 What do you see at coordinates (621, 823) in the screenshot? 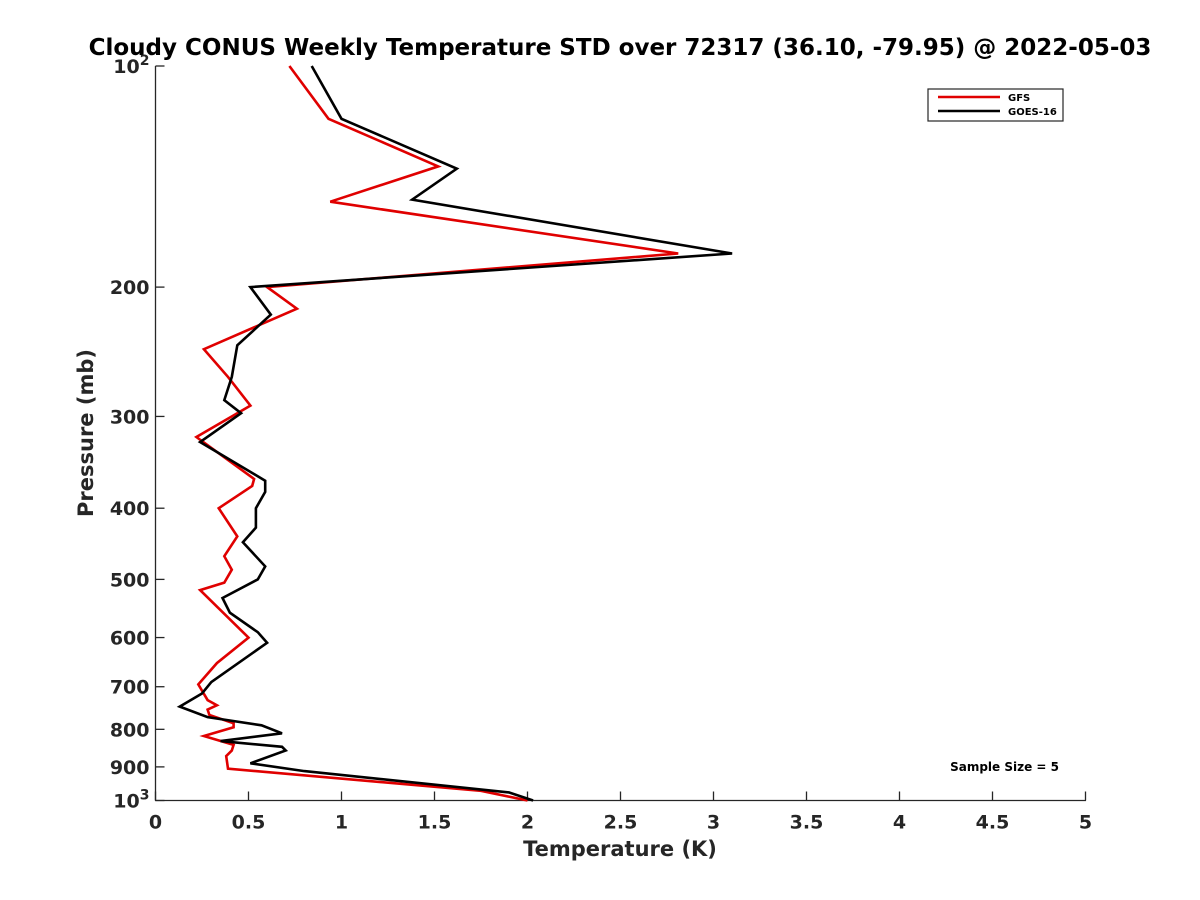
I see `x-tick-label: 2.5` at bounding box center [621, 823].